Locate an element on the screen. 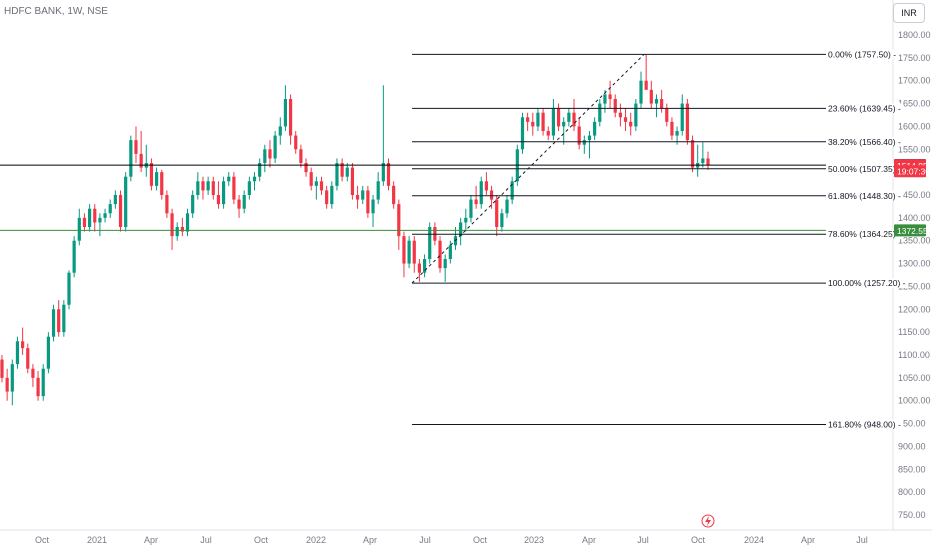  y-tick-label: 1400.00 is located at coordinates (914, 218).